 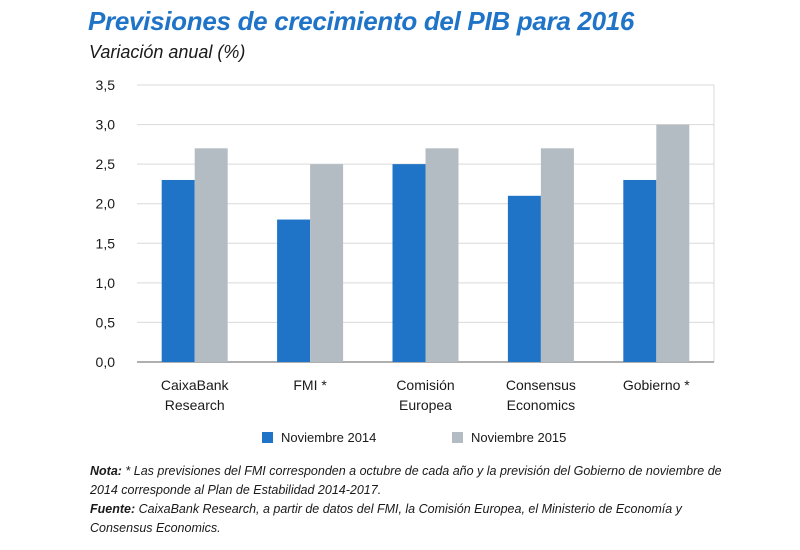 I want to click on x-tick-label: CaixaBank, so click(x=195, y=385).